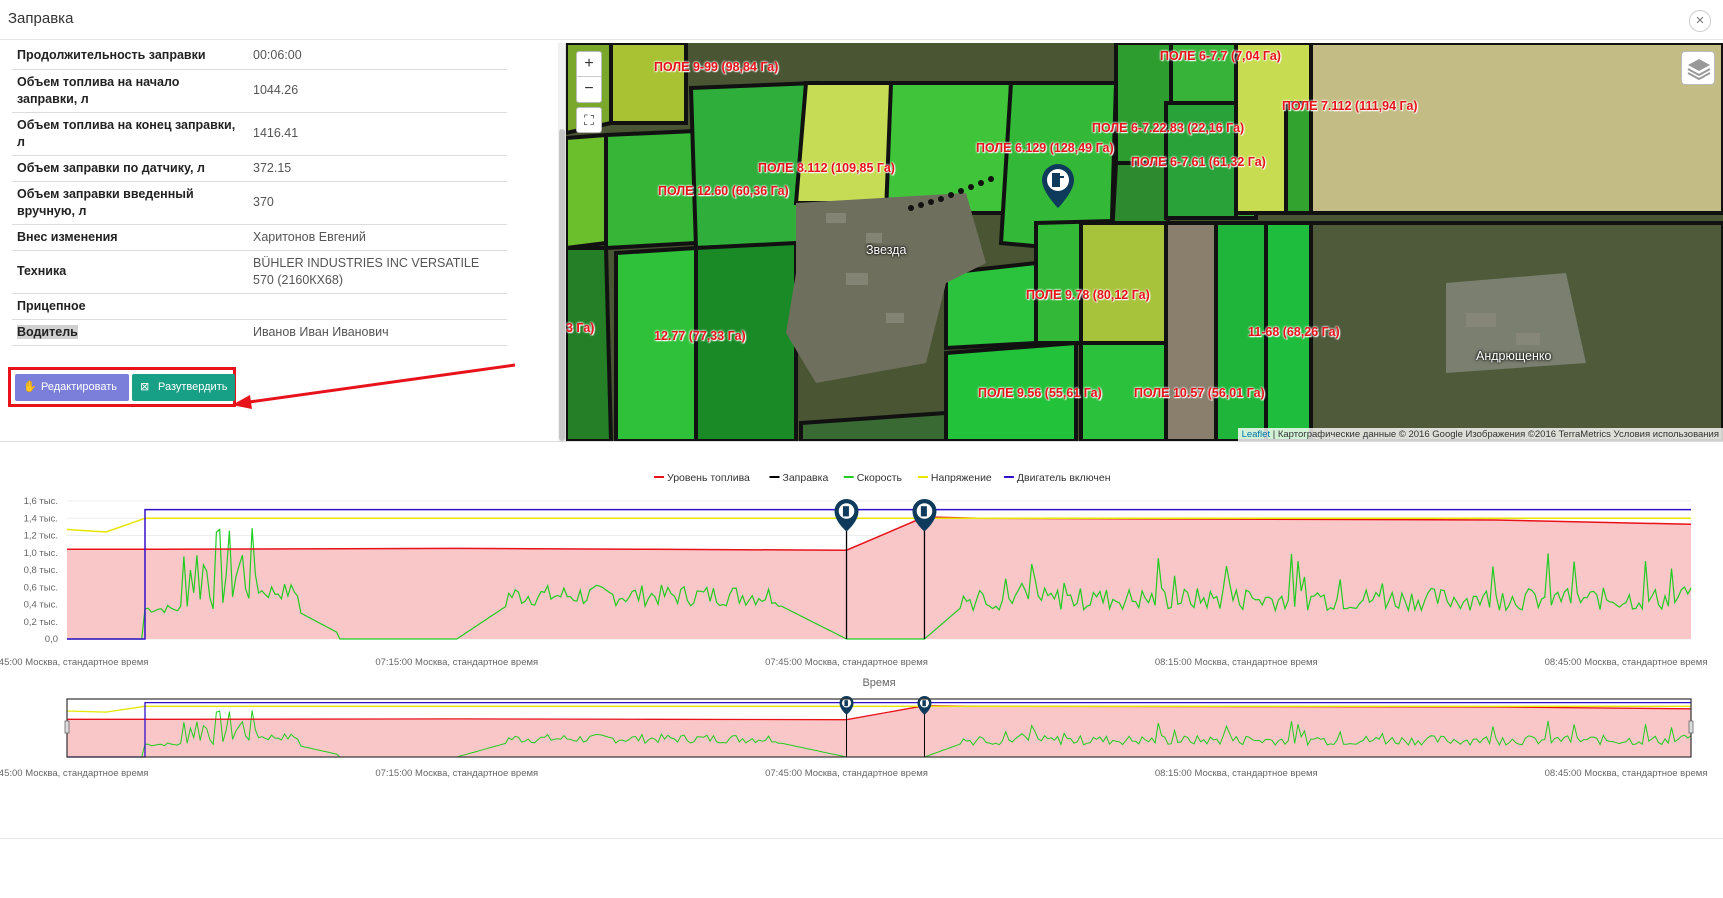 This screenshot has width=1723, height=898. What do you see at coordinates (74, 662) in the screenshot?
I see `x-tick-label: 06:45:00 Москва, стандартное время` at bounding box center [74, 662].